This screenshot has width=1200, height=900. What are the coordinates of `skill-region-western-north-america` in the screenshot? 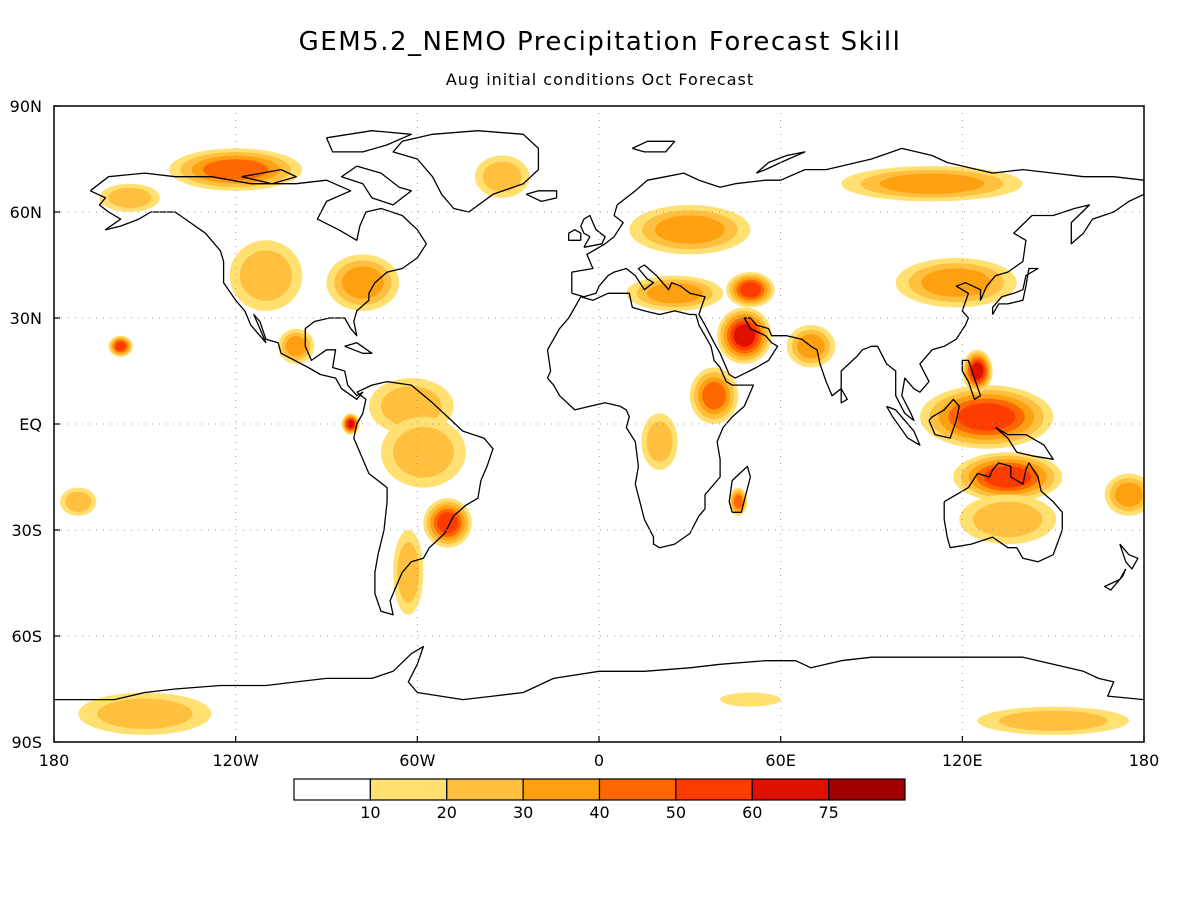 It's located at (266, 275).